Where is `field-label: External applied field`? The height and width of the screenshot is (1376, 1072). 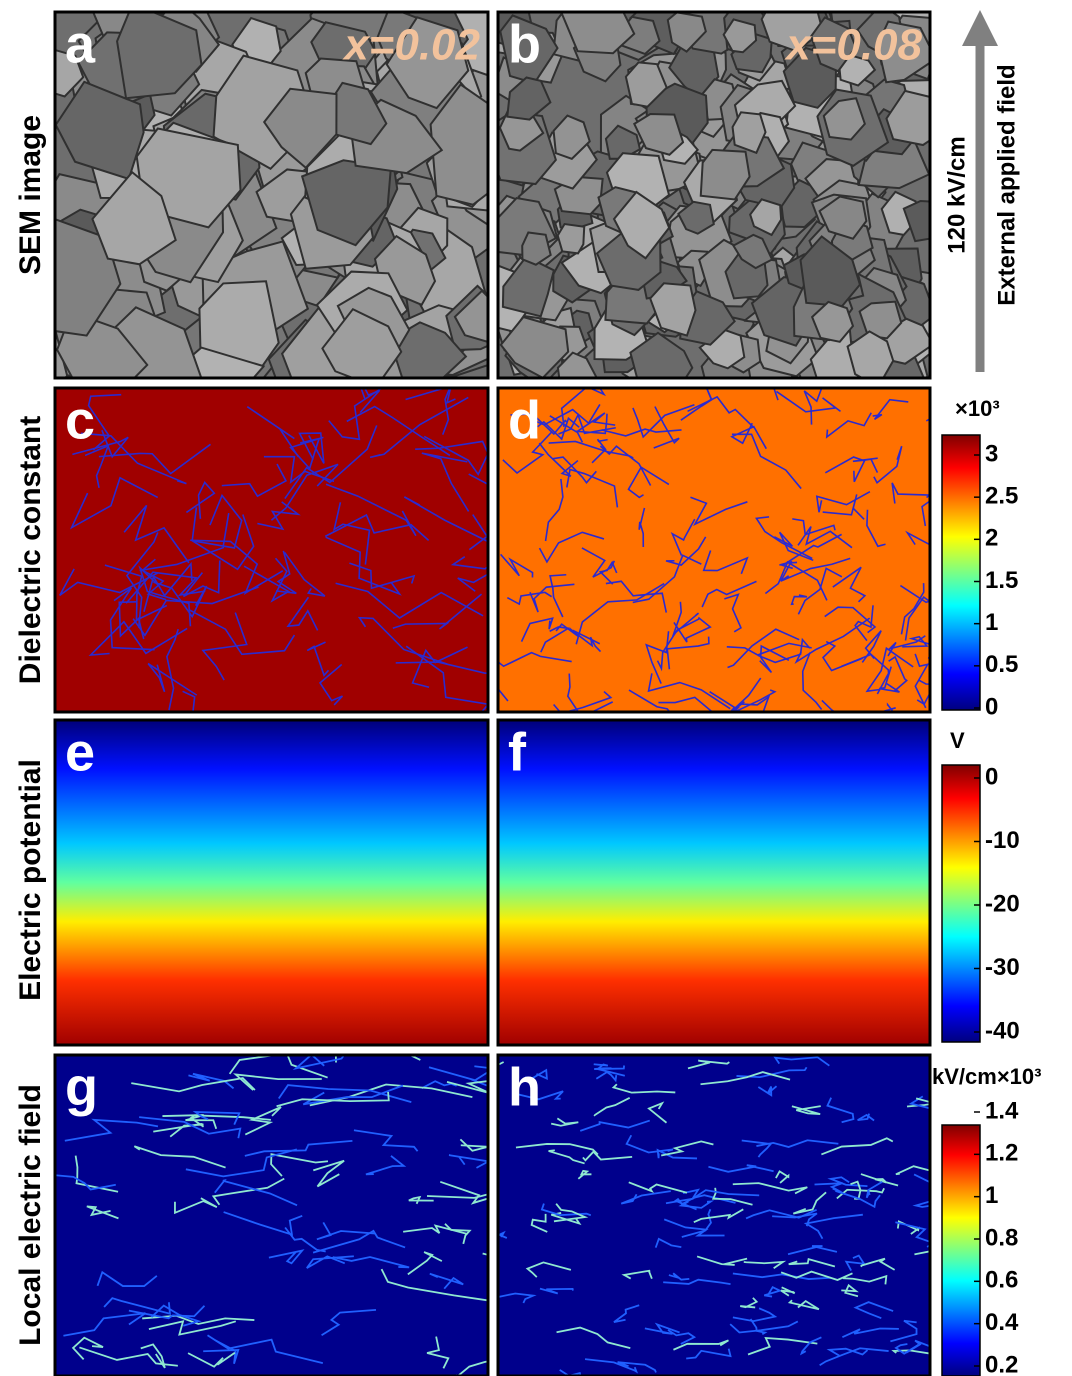 field-label: External applied field is located at coordinates (1006, 184).